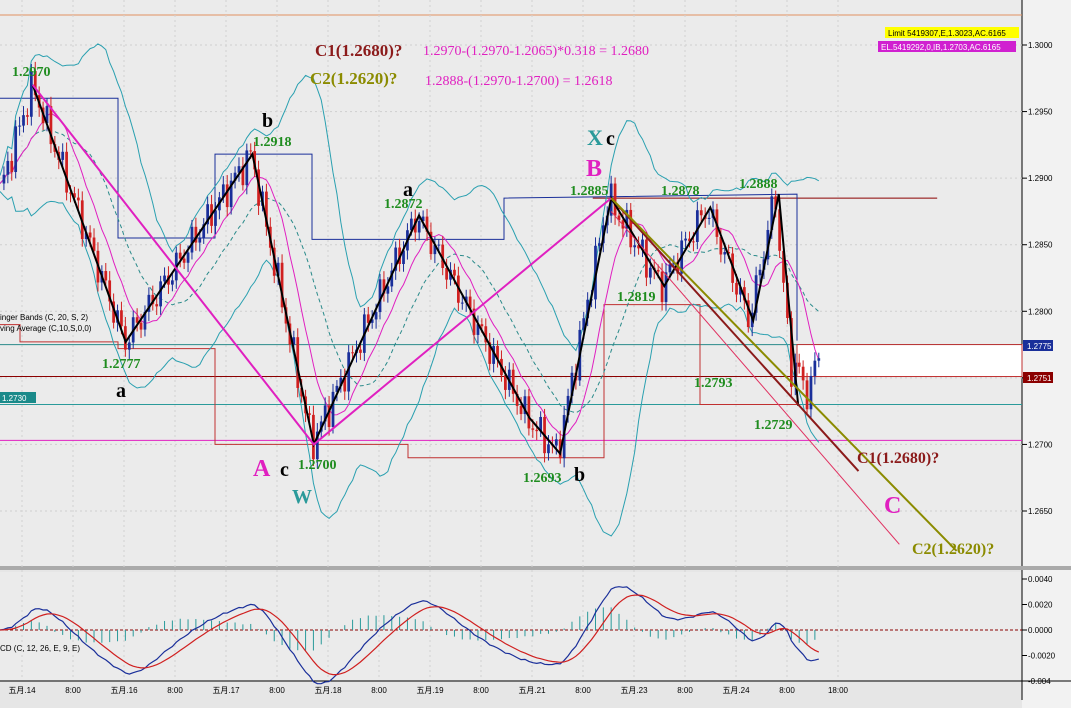  Describe the element at coordinates (302, 497) in the screenshot. I see `wave-label-W: W` at that location.